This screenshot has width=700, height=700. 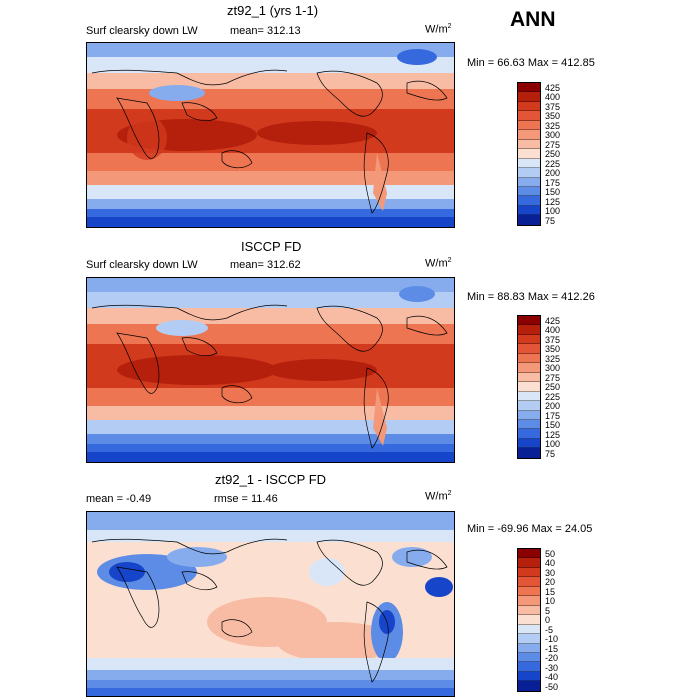 What do you see at coordinates (438, 263) in the screenshot?
I see `panel-2-units: W/m2` at bounding box center [438, 263].